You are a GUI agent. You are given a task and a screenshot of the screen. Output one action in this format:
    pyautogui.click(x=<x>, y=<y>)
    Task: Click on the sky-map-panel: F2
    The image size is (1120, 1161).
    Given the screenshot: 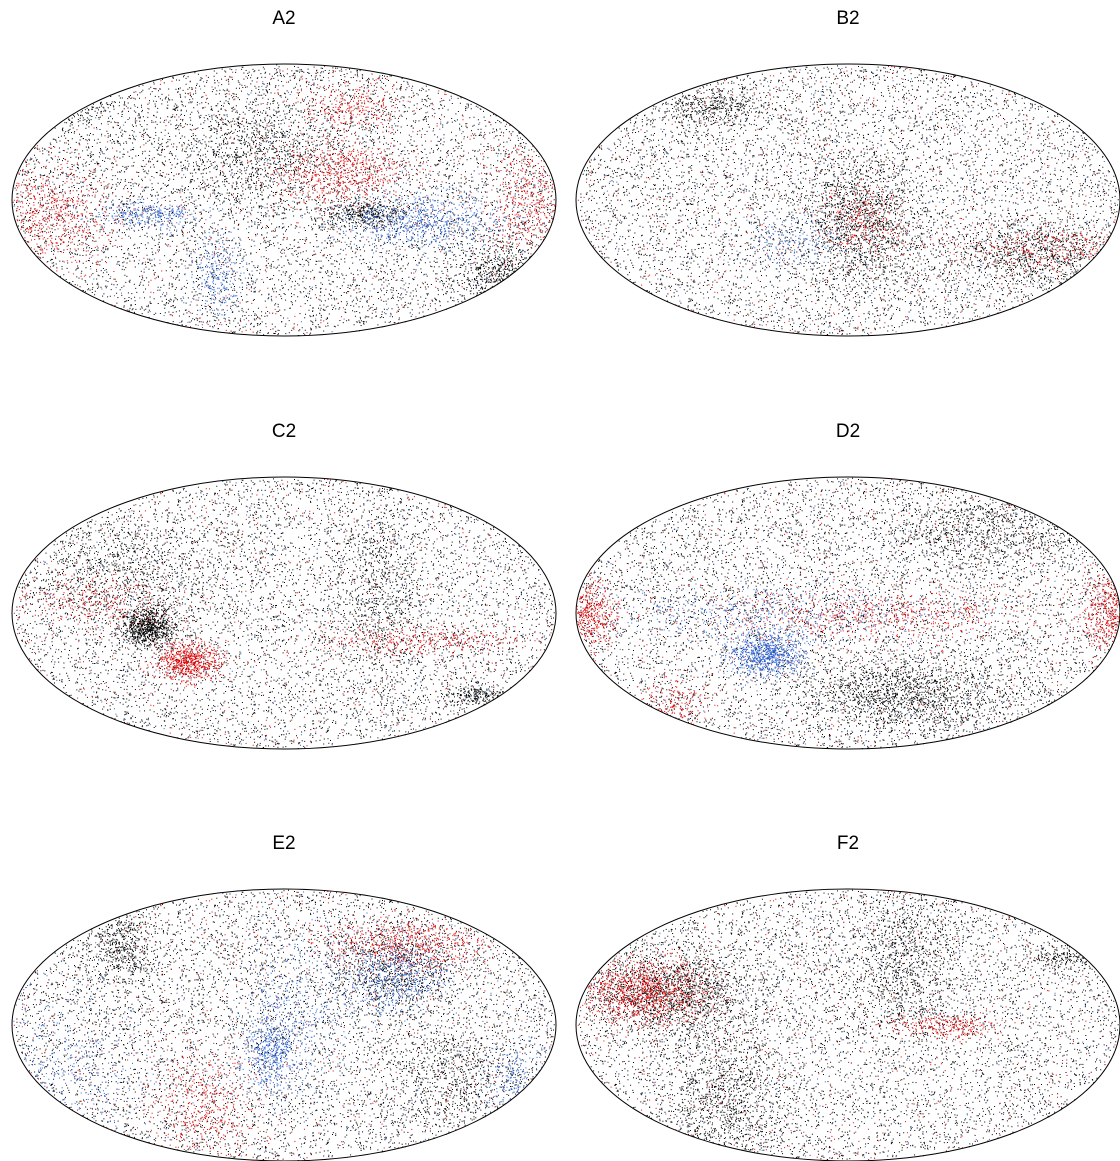 What is the action you would take?
    pyautogui.click(x=847, y=997)
    